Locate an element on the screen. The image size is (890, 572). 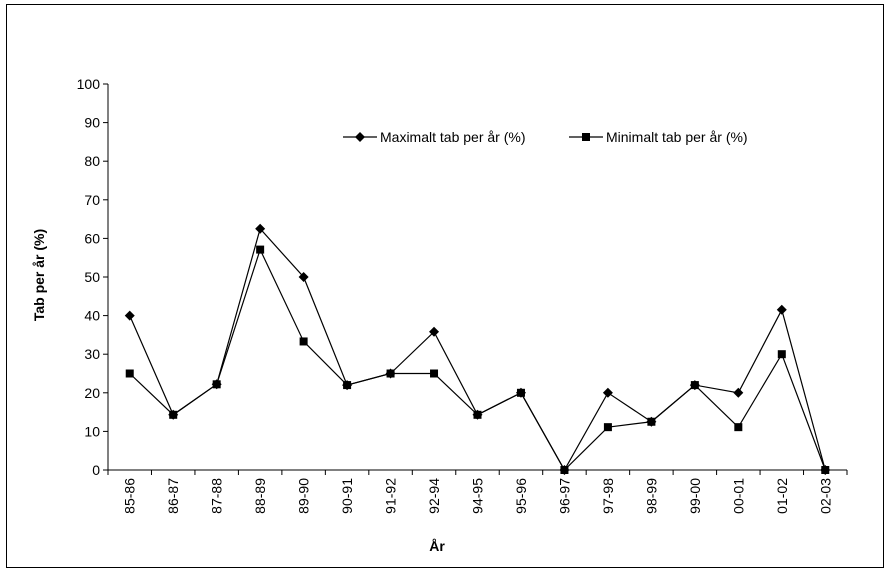
y-tick-label: 50 is located at coordinates (92, 277).